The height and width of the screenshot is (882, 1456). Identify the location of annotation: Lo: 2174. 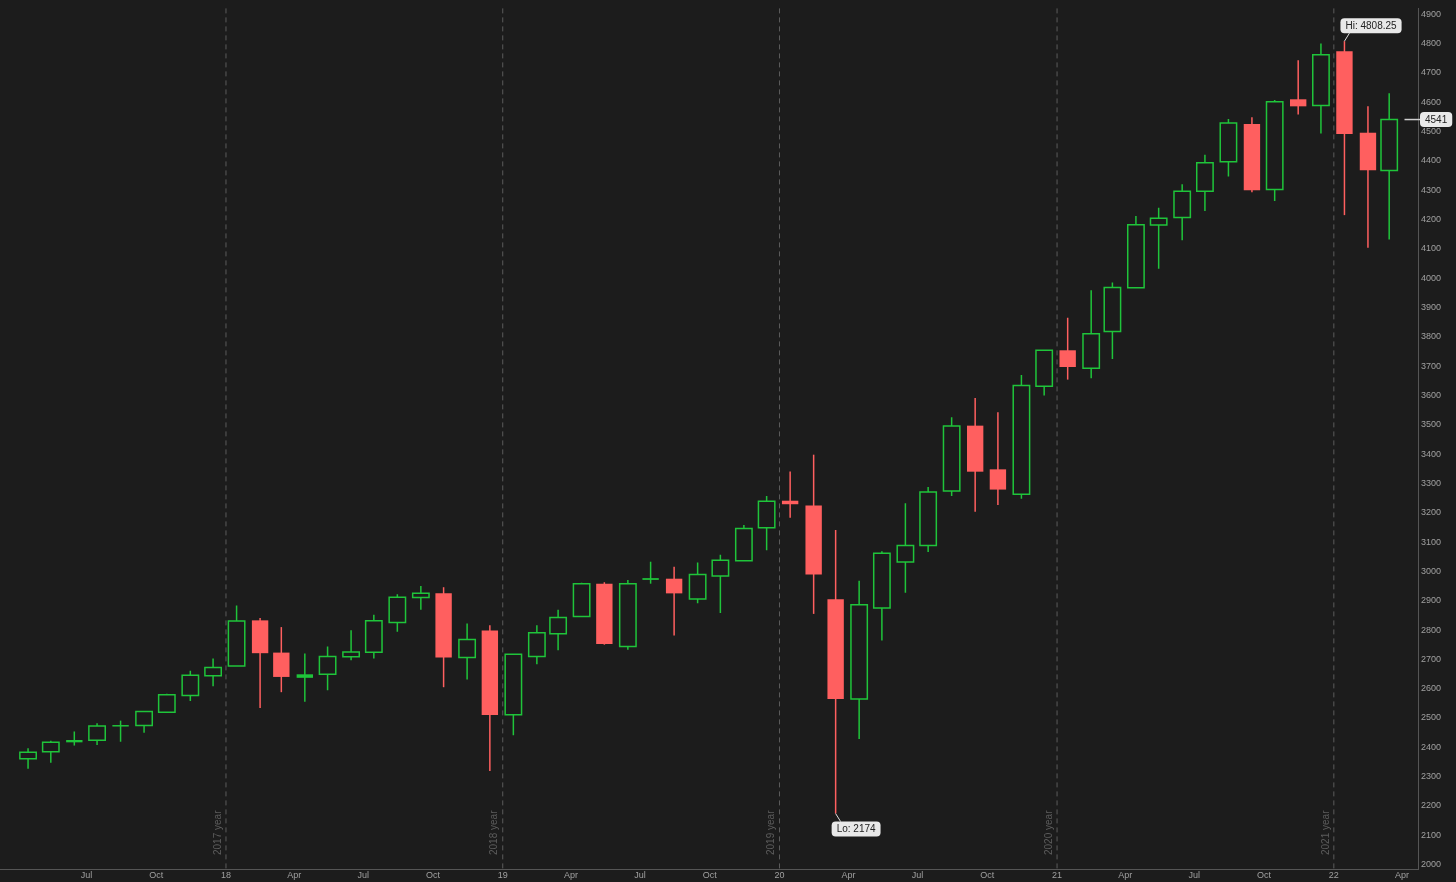
(856, 829).